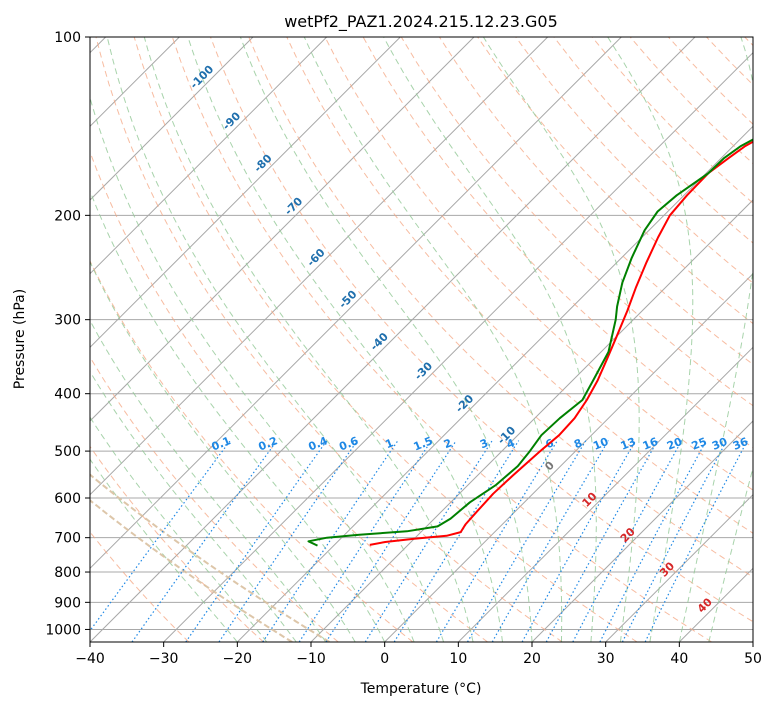 Image resolution: width=775 pixels, height=708 pixels. I want to click on mixing-ratio-label: 13, so click(628, 444).